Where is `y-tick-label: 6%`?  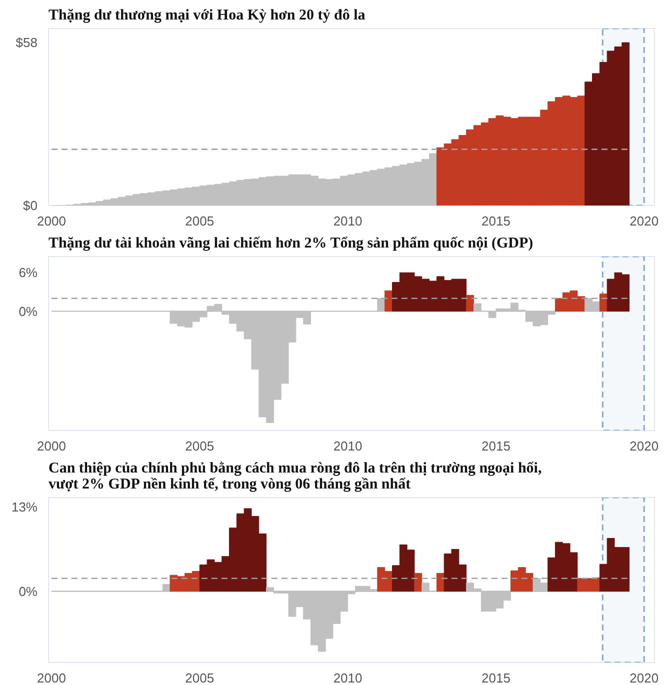 y-tick-label: 6% is located at coordinates (28, 272).